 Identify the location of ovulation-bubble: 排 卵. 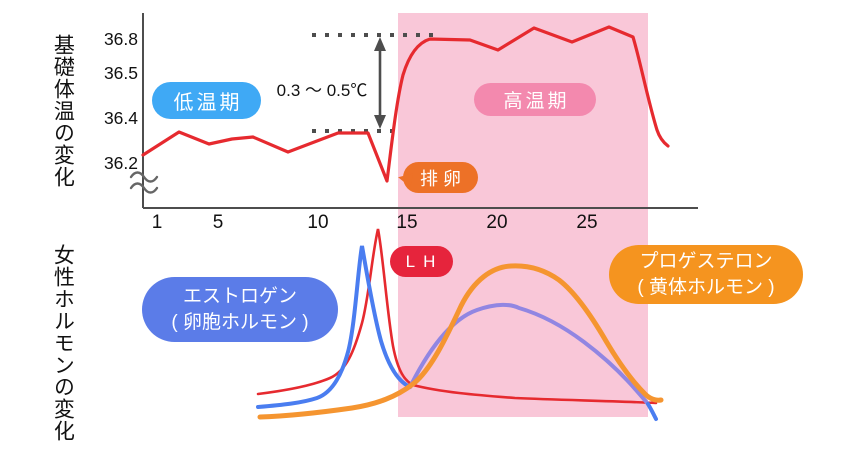
(433, 177).